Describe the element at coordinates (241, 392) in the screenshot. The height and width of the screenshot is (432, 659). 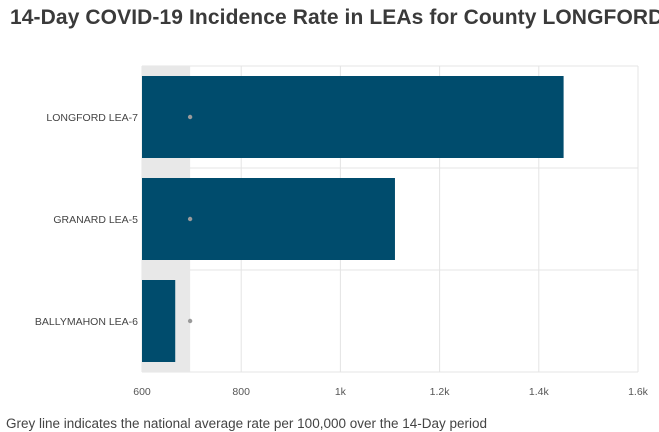
I see `x-tick-label: 800` at that location.